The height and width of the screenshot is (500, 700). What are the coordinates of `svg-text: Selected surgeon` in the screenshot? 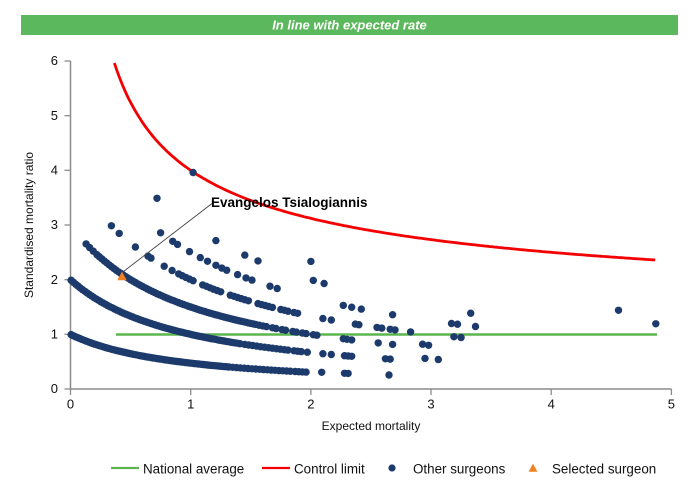 It's located at (604, 468).